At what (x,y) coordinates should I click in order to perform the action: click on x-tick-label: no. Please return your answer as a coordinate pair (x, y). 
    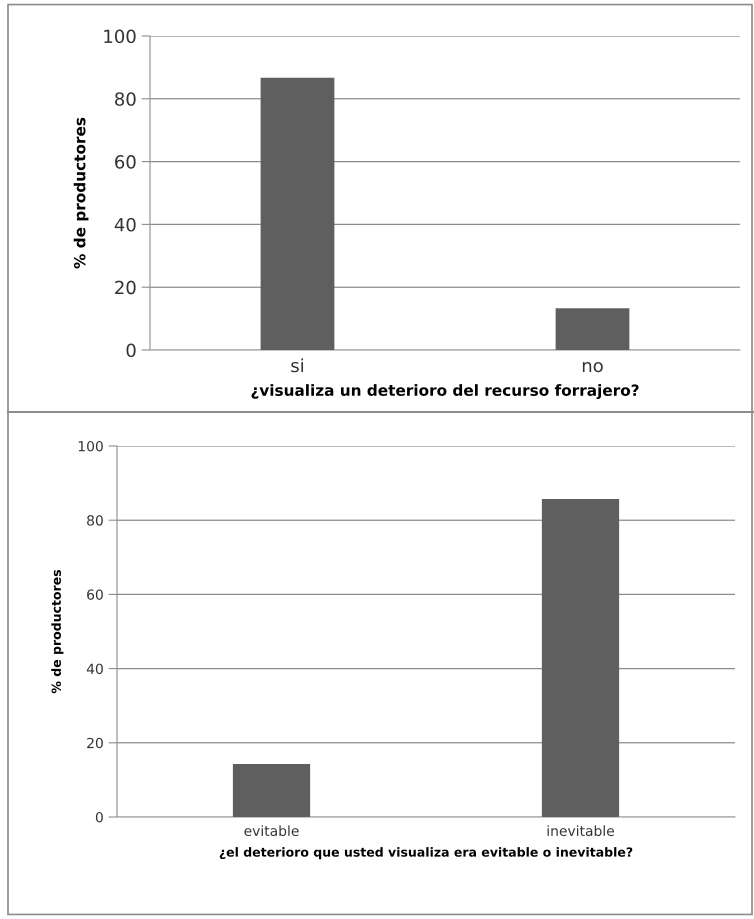
    Looking at the image, I should click on (592, 367).